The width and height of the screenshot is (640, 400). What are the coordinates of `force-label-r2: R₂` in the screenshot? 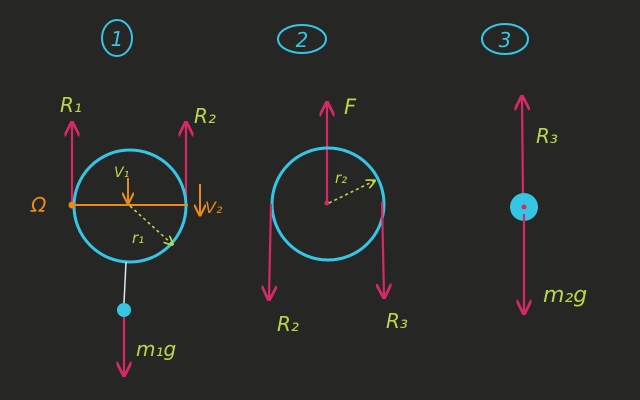 It's located at (205, 116).